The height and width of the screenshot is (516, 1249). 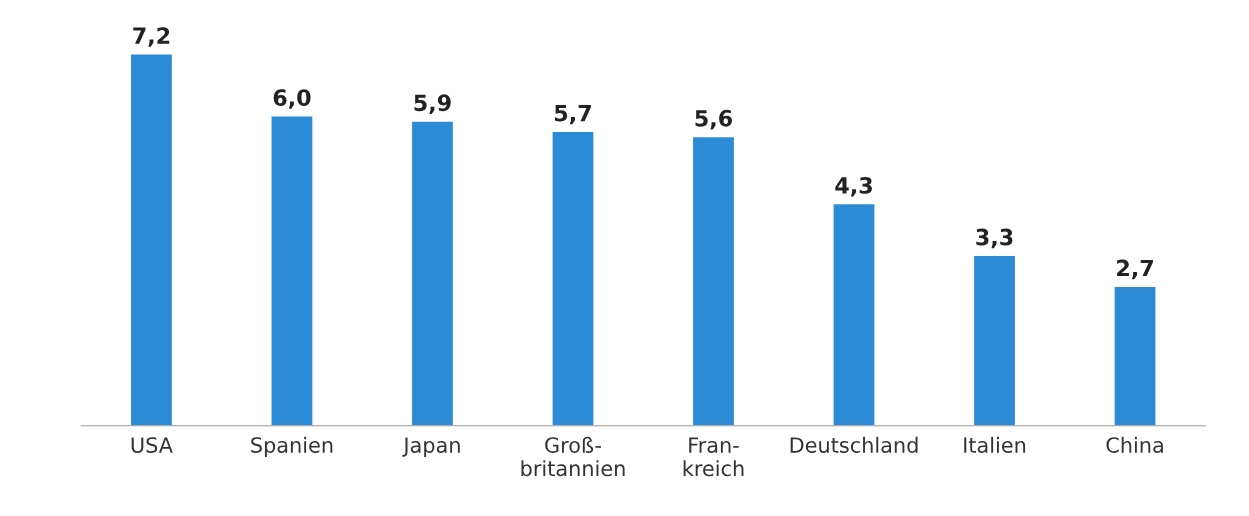 I want to click on data-label: 5,9, so click(x=432, y=104).